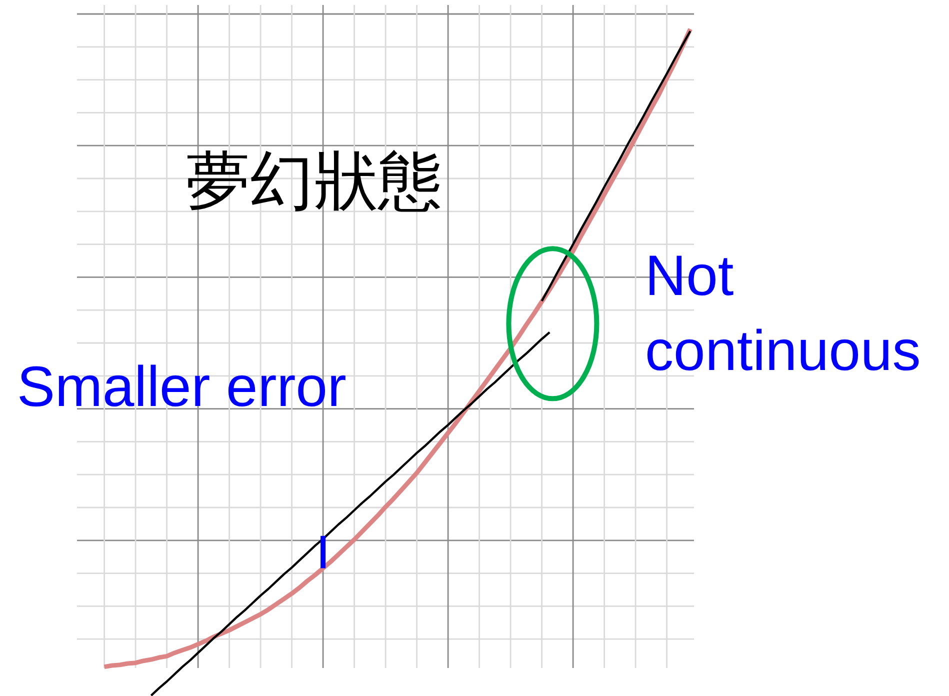 This screenshot has width=949, height=696. What do you see at coordinates (314, 181) in the screenshot?
I see `text: 夢幻狀態` at bounding box center [314, 181].